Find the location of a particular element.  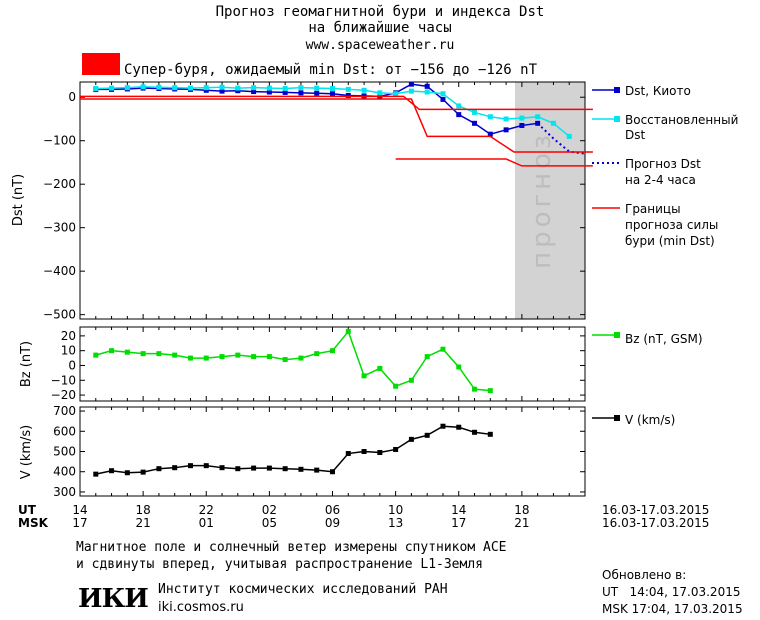

bz-ylabel: Bz (nT) is located at coordinates (26, 364).